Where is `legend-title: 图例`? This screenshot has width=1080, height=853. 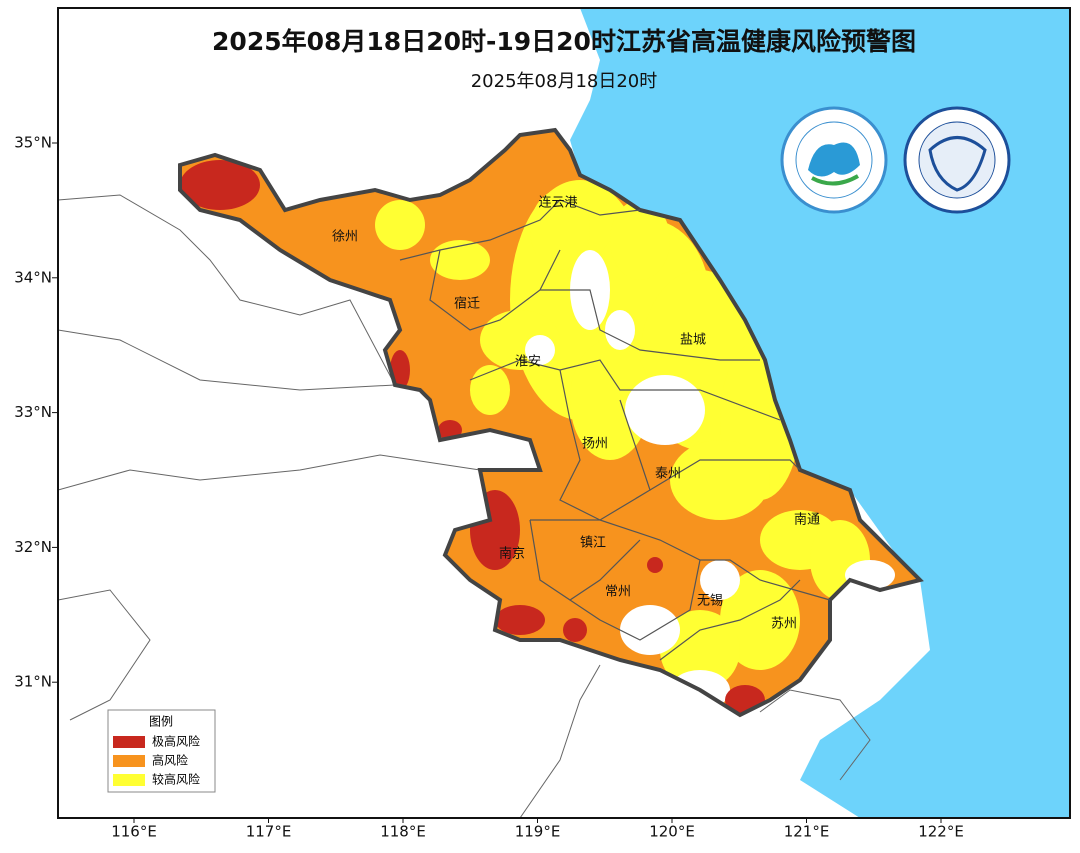 legend-title: 图例 is located at coordinates (161, 722).